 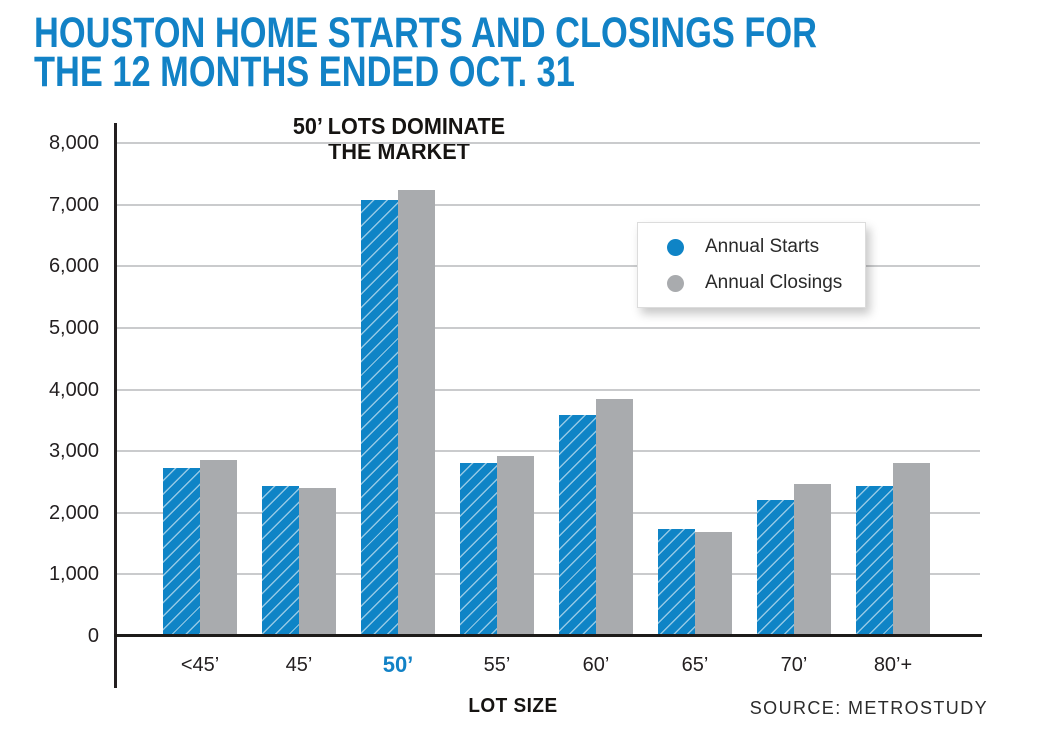 I want to click on y-axis-tick-label: 1,000, so click(x=73, y=574).